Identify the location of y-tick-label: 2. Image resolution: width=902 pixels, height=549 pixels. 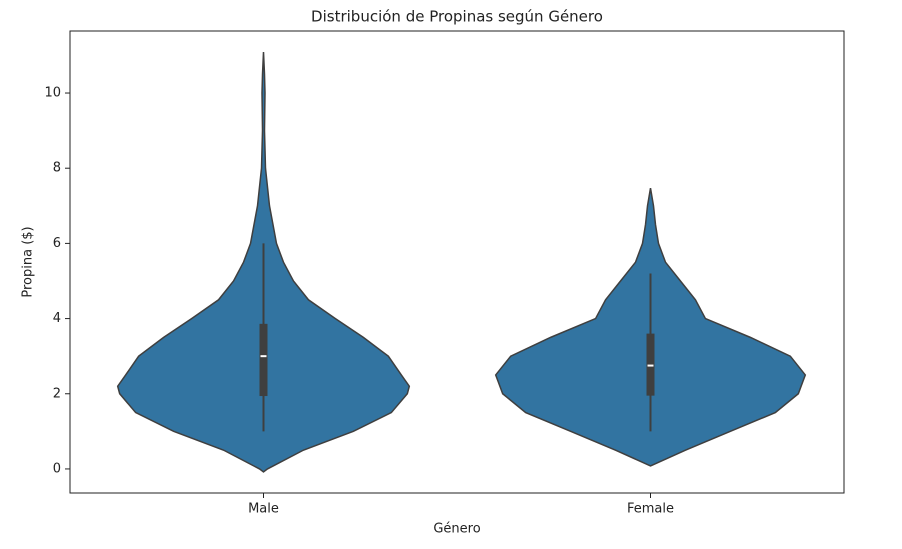
(57, 393).